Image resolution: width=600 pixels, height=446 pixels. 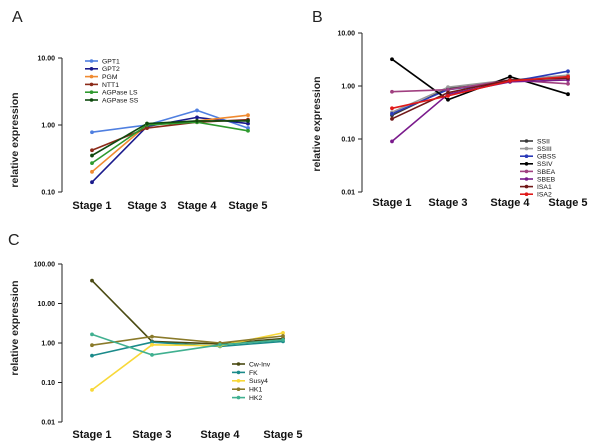 What do you see at coordinates (17, 17) in the screenshot?
I see `panel-label-a: A` at bounding box center [17, 17].